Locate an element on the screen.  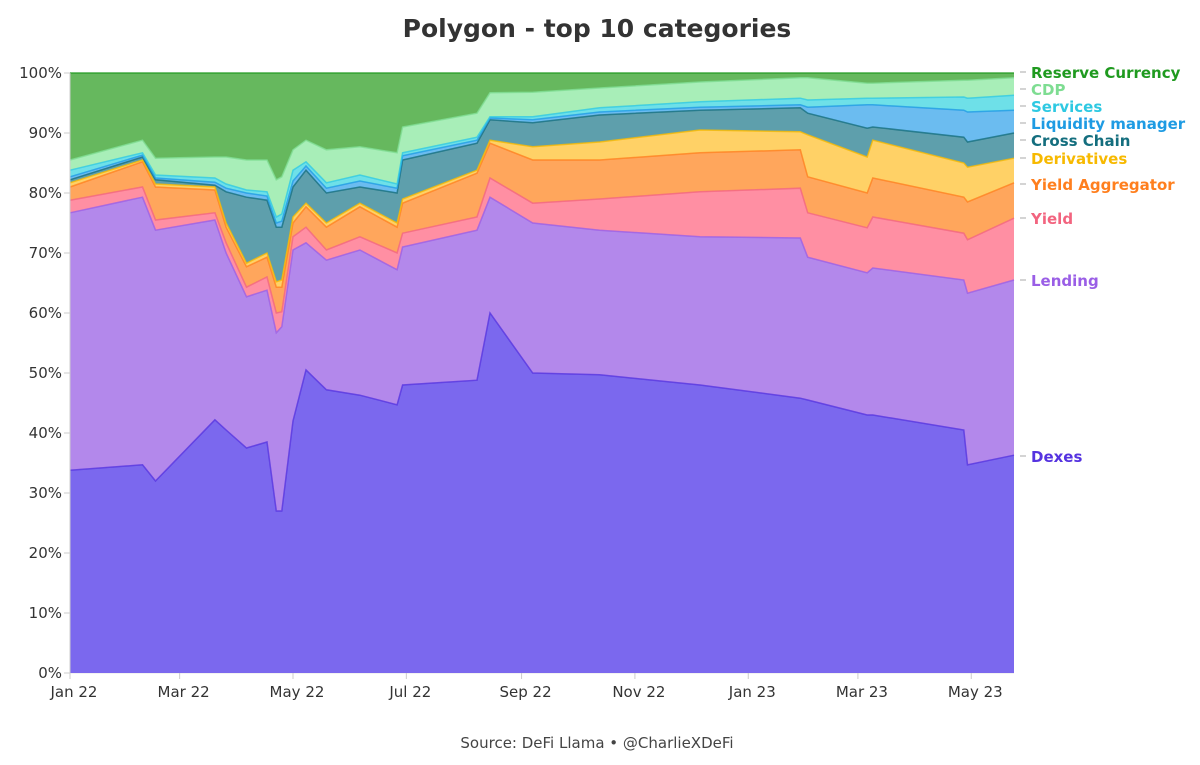
line-lending is located at coordinates (542, 265).